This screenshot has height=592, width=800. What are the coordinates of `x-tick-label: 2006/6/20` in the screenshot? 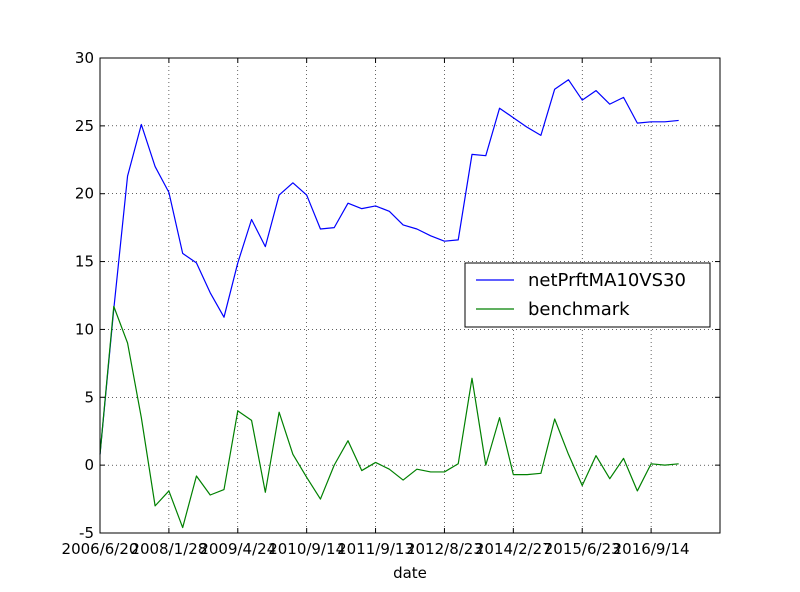 It's located at (100, 549).